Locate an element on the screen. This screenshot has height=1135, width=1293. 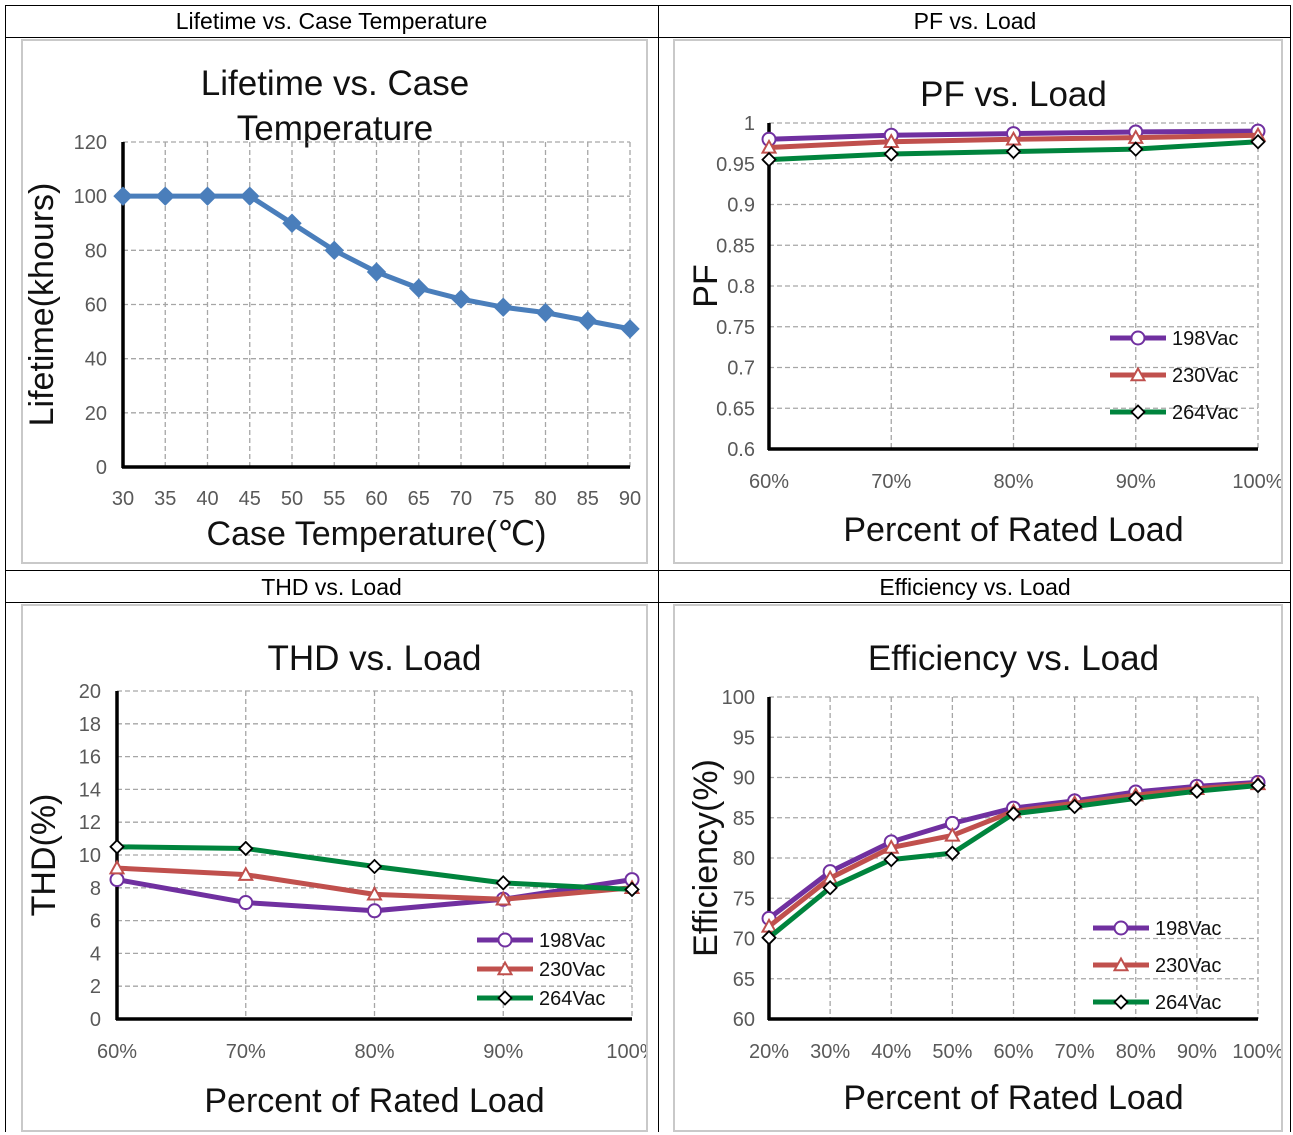
x-tick-label: 35 is located at coordinates (165, 499).